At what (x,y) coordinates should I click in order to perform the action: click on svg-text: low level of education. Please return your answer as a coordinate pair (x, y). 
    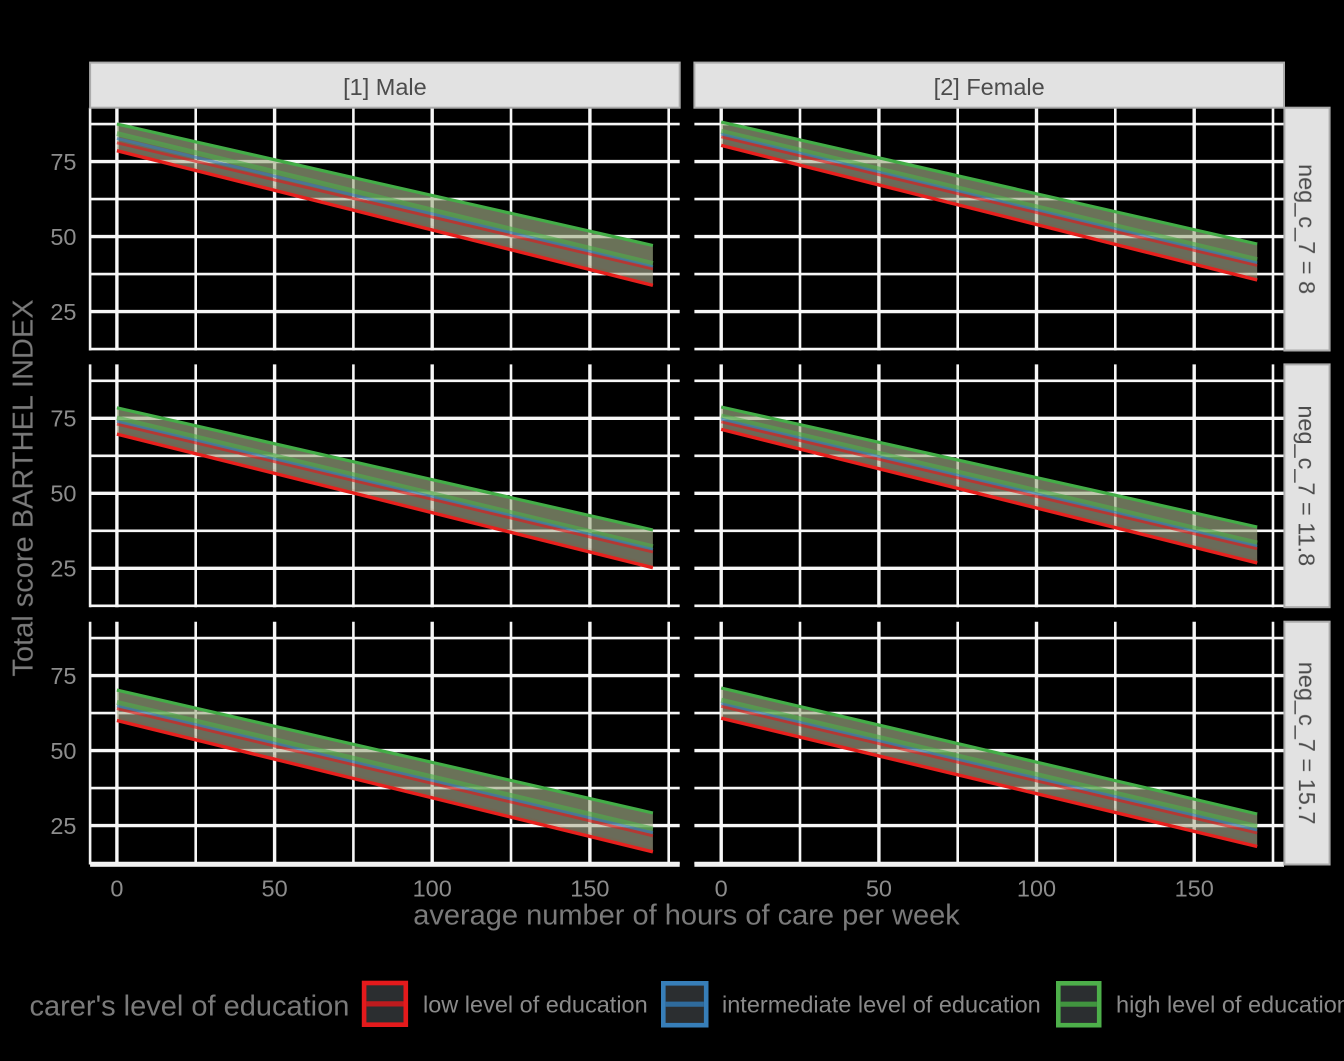
    Looking at the image, I should click on (535, 1005).